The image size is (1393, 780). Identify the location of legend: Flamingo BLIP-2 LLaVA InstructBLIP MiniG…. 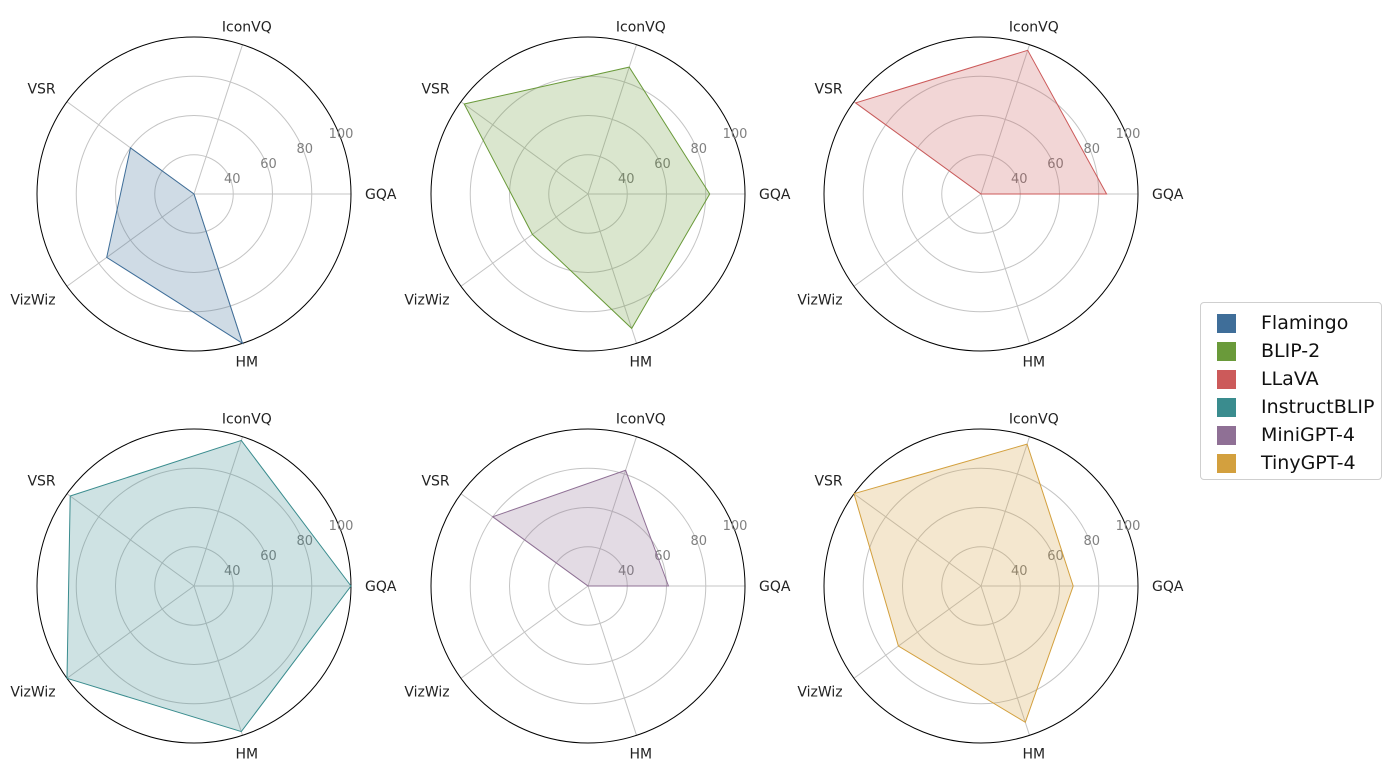
(1291, 391).